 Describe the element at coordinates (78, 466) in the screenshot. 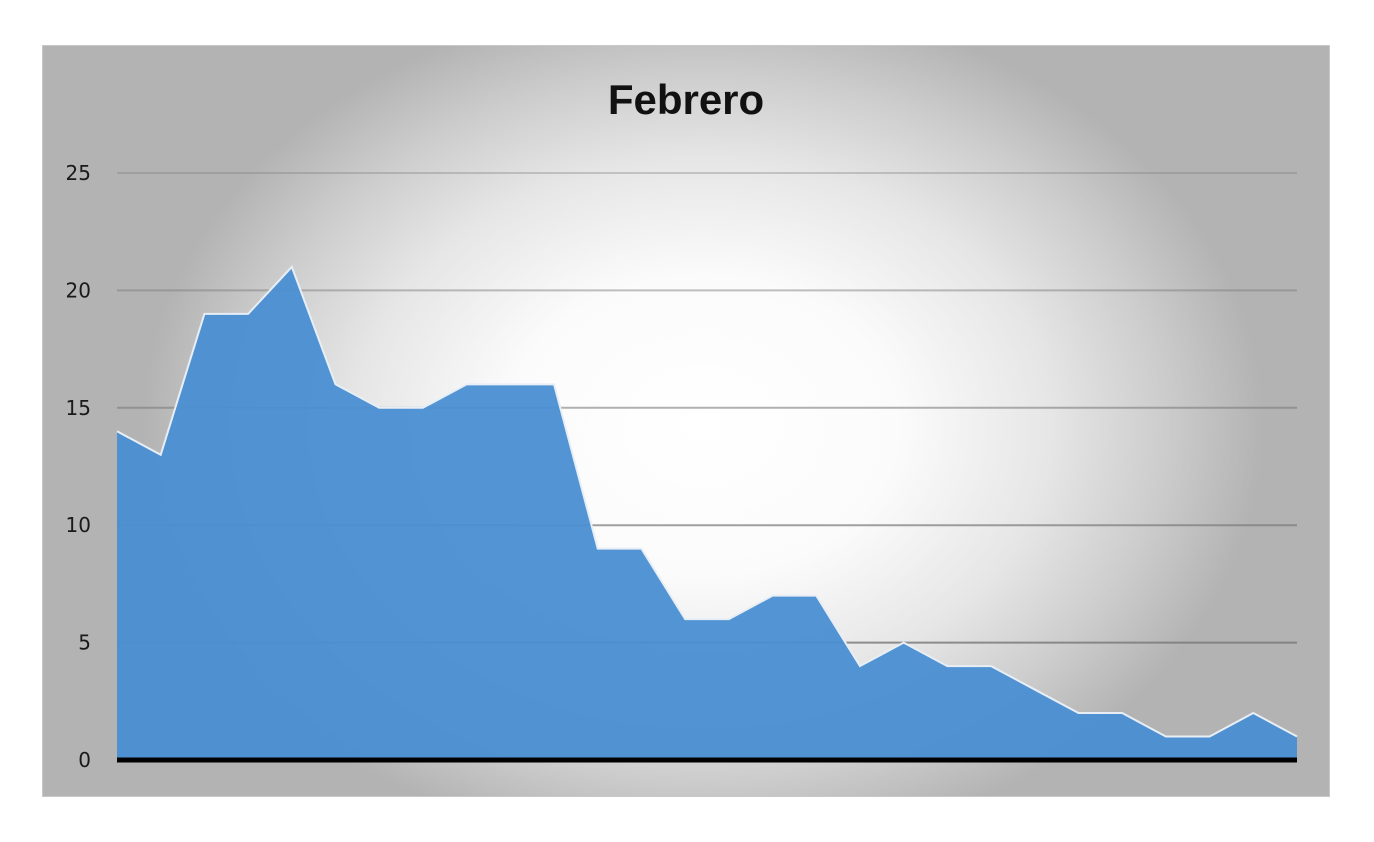

I see `y-axis-ticks: 0 5 10 15 20 25` at that location.